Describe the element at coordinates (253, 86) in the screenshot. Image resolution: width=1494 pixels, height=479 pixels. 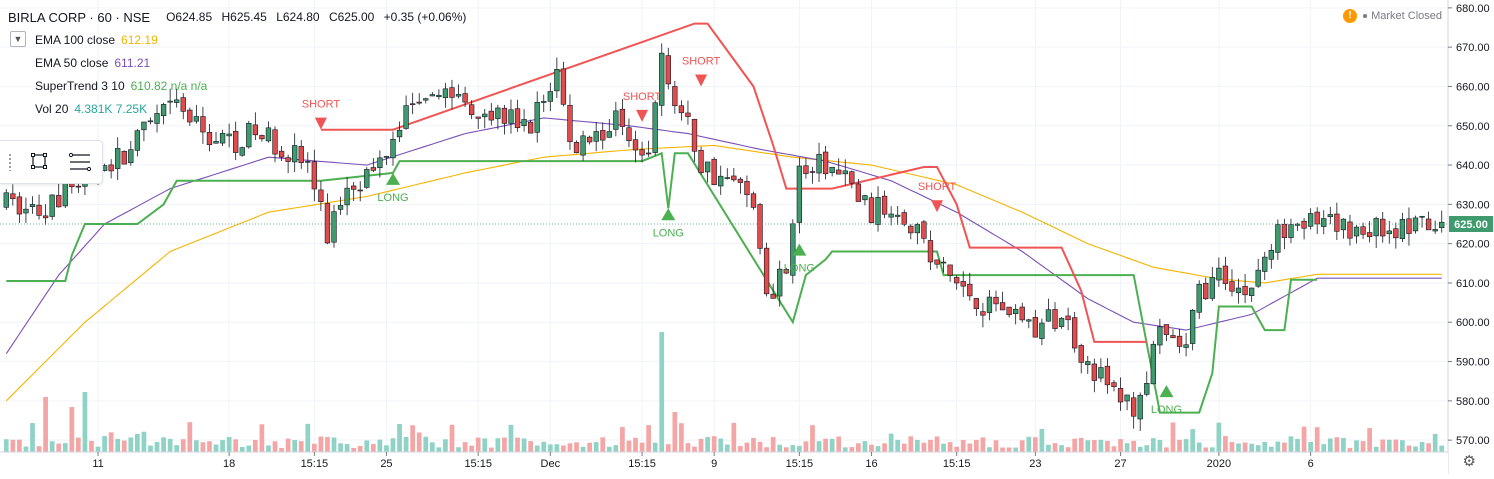
I see `indicator-supertrend: SuperTrend 3 10 610.82 n/a n/a` at that location.